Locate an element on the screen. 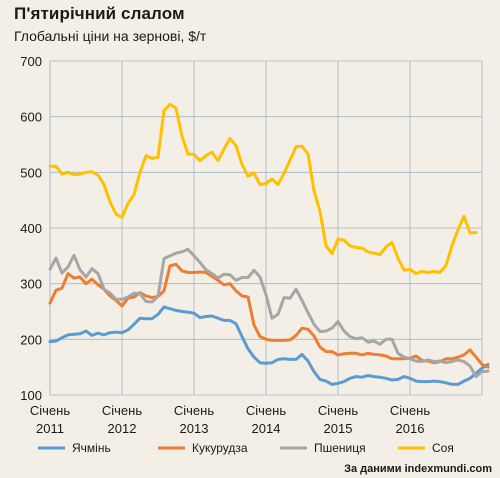  chart-title: П'ятирічний слалом is located at coordinates (99, 13).